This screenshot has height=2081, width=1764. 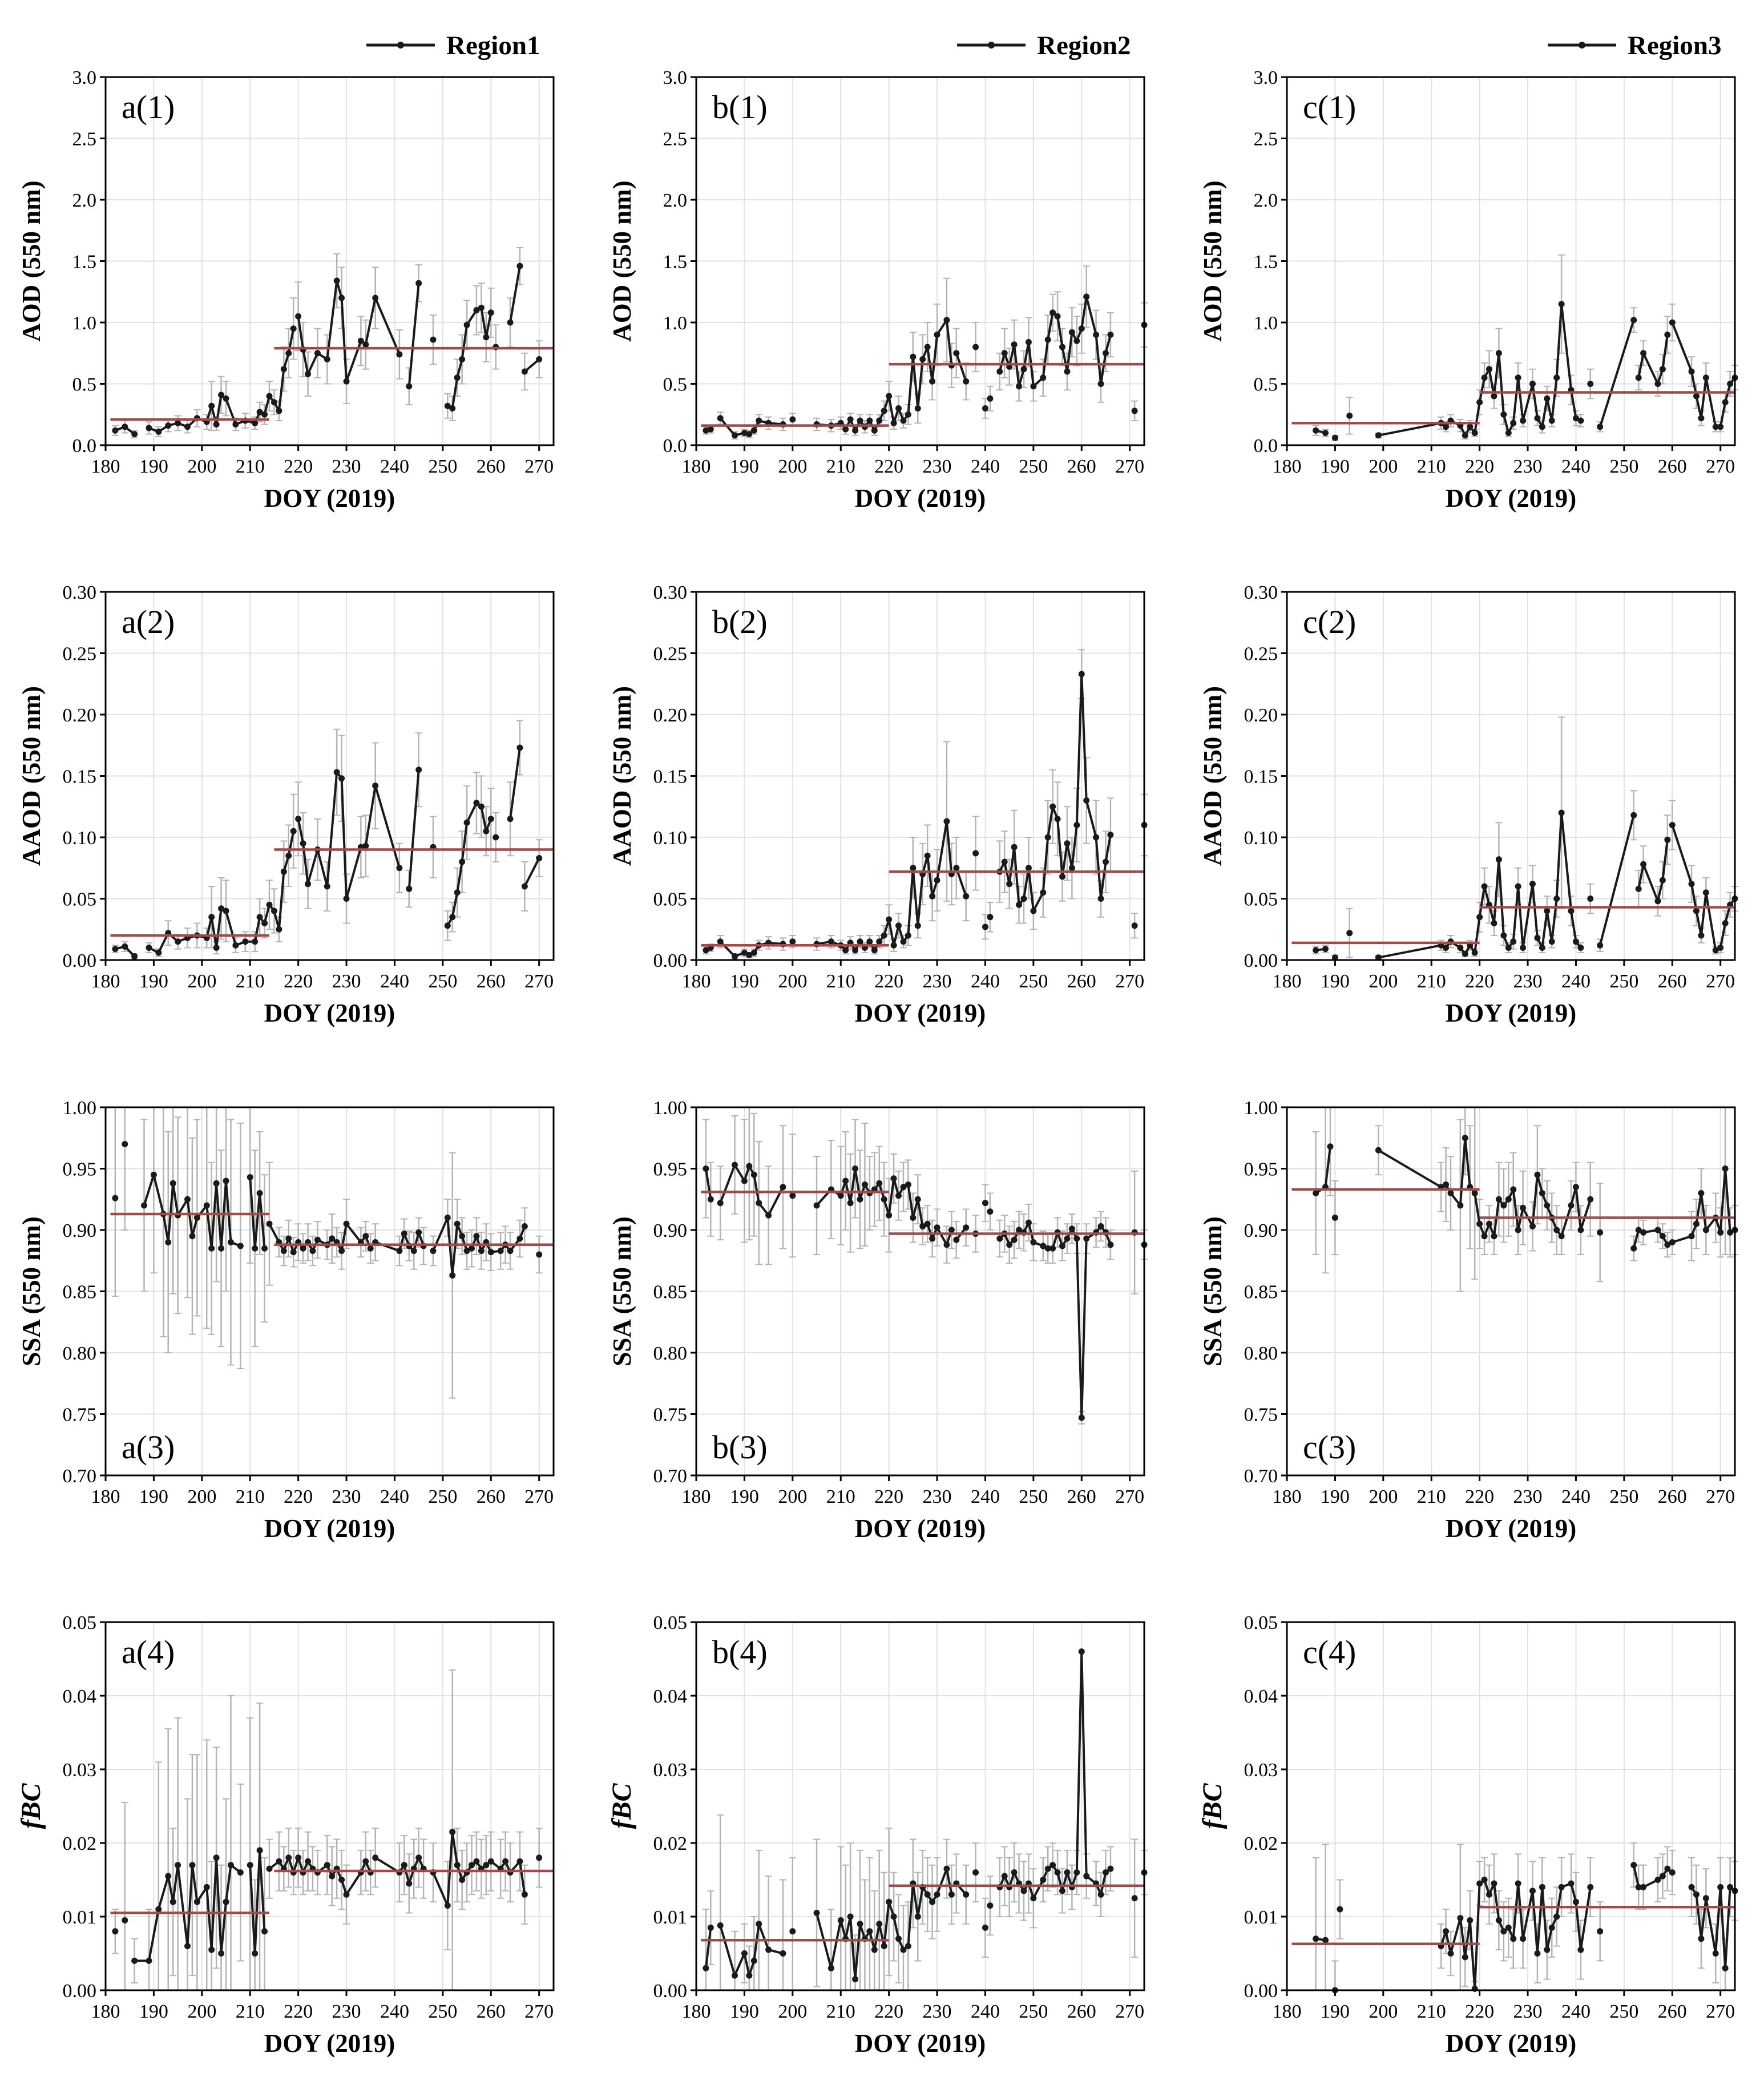 What do you see at coordinates (1261, 1415) in the screenshot?
I see `y-tick-label: 0.75` at bounding box center [1261, 1415].